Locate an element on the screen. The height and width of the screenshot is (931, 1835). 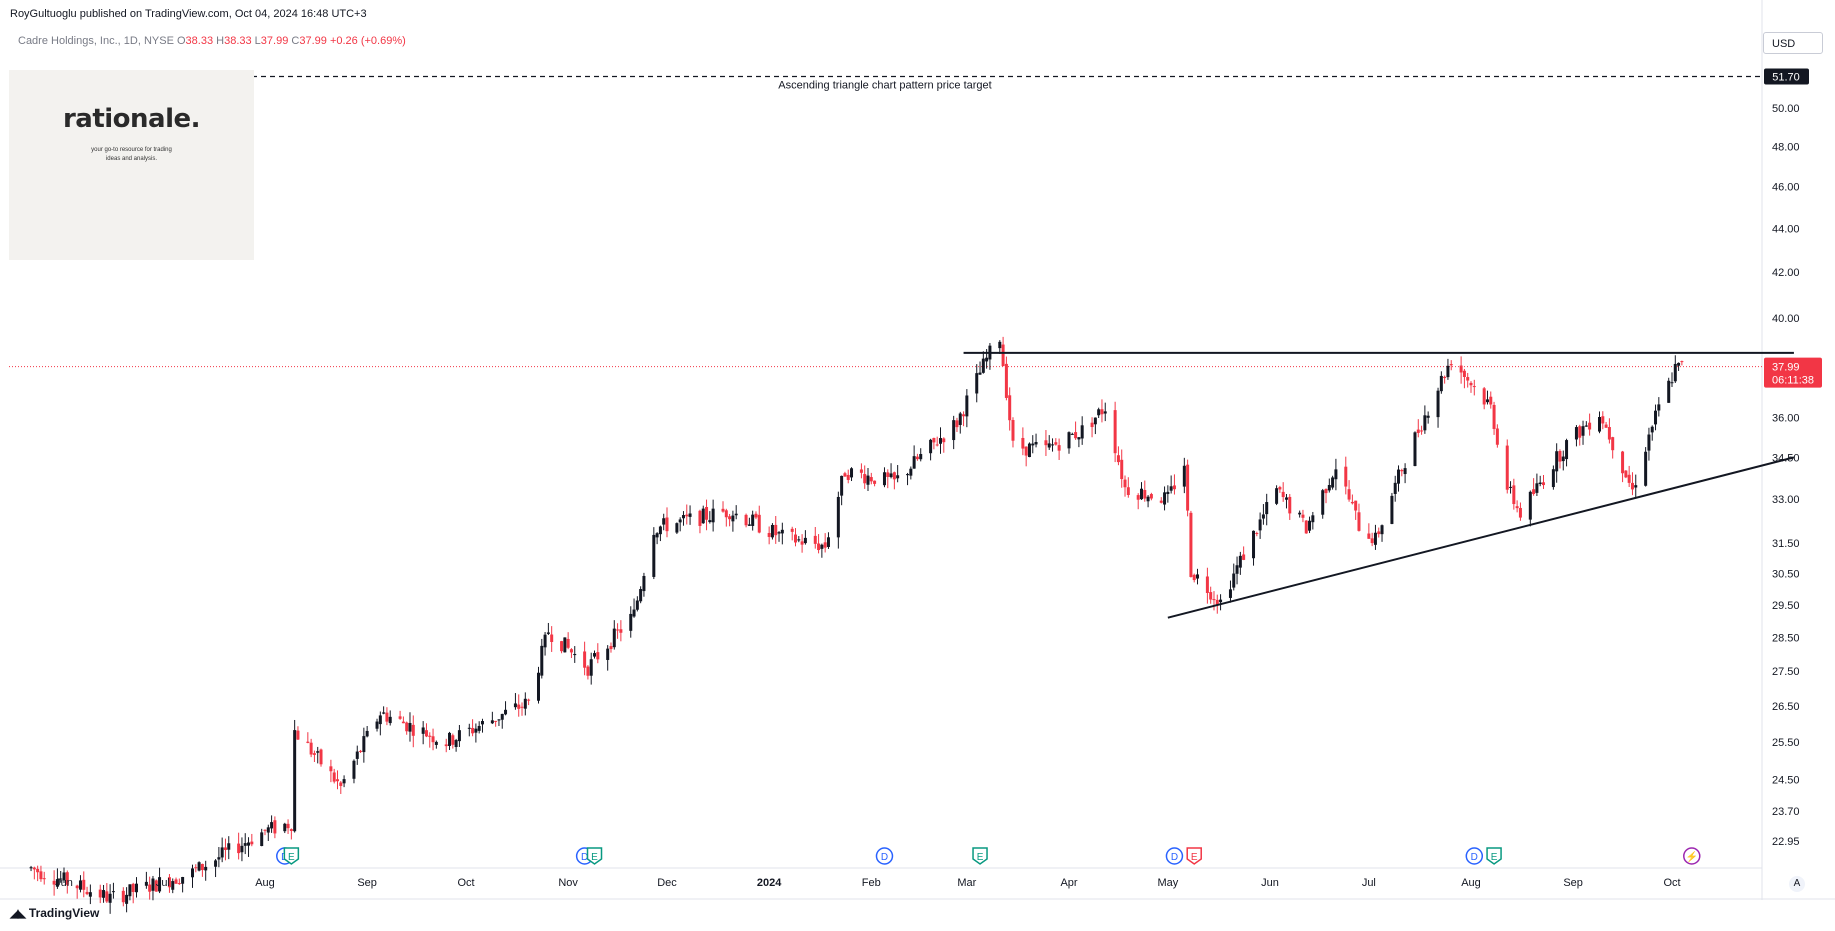
time-tick-label: Oct is located at coordinates (465, 883).